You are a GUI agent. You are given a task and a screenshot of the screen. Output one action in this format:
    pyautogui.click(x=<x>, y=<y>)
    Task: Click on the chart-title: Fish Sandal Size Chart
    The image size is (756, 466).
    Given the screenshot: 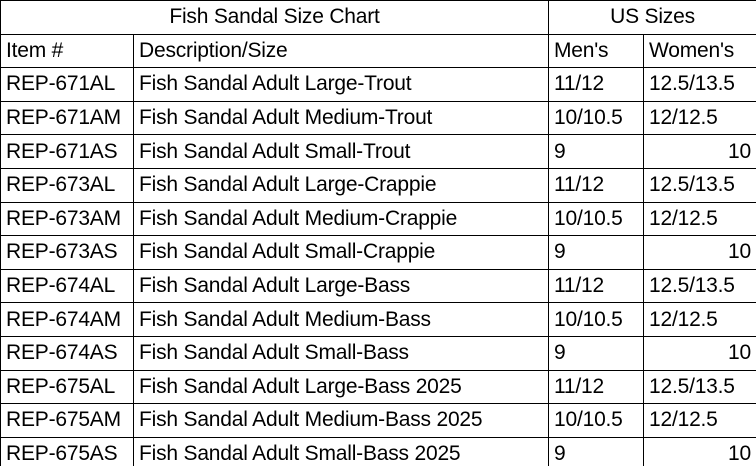 What is the action you would take?
    pyautogui.click(x=274, y=17)
    